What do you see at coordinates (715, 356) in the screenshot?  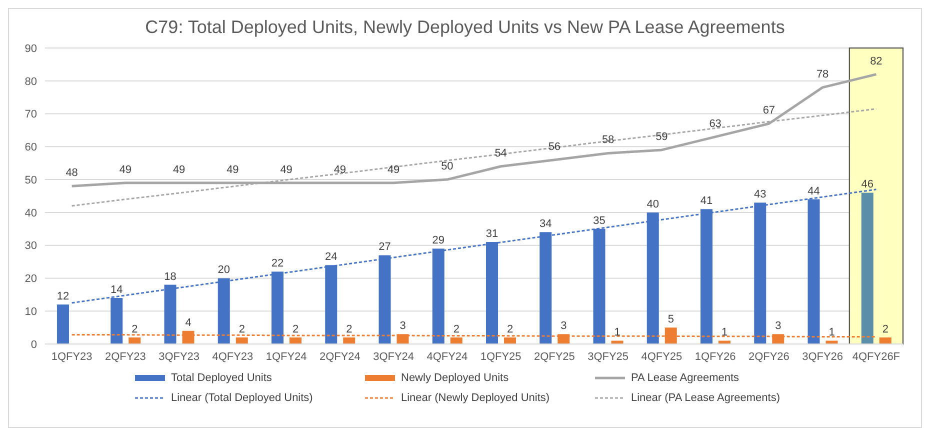 I see `x-tick-label: 1QFY26` at bounding box center [715, 356].